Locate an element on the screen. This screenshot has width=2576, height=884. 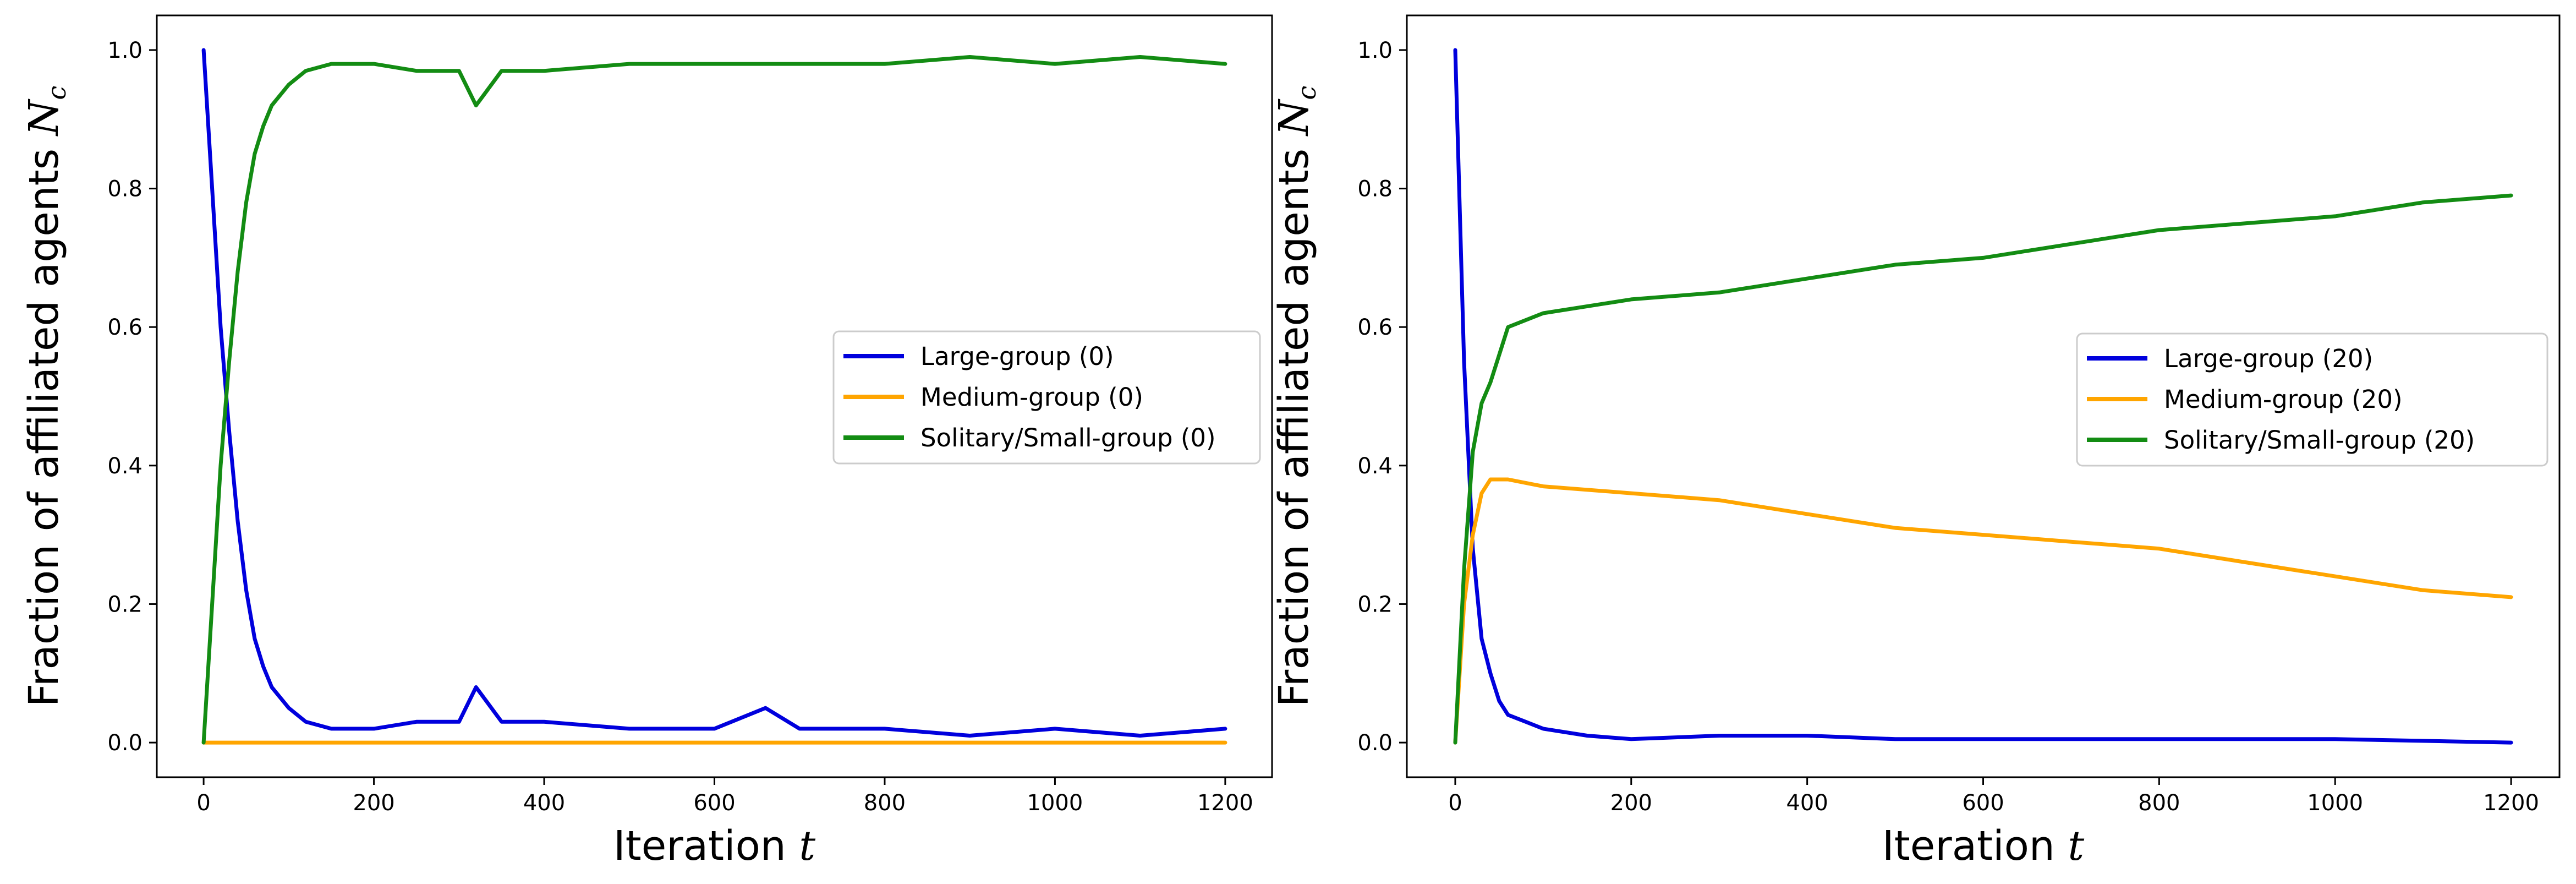
right-y-tick-label: 0.2 is located at coordinates (1375, 604).